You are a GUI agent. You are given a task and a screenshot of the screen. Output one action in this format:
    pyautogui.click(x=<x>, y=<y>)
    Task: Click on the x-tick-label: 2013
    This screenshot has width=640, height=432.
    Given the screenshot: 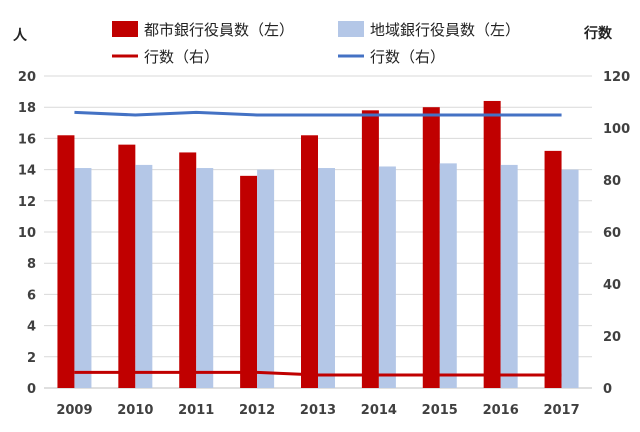 What is the action you would take?
    pyautogui.click(x=318, y=410)
    